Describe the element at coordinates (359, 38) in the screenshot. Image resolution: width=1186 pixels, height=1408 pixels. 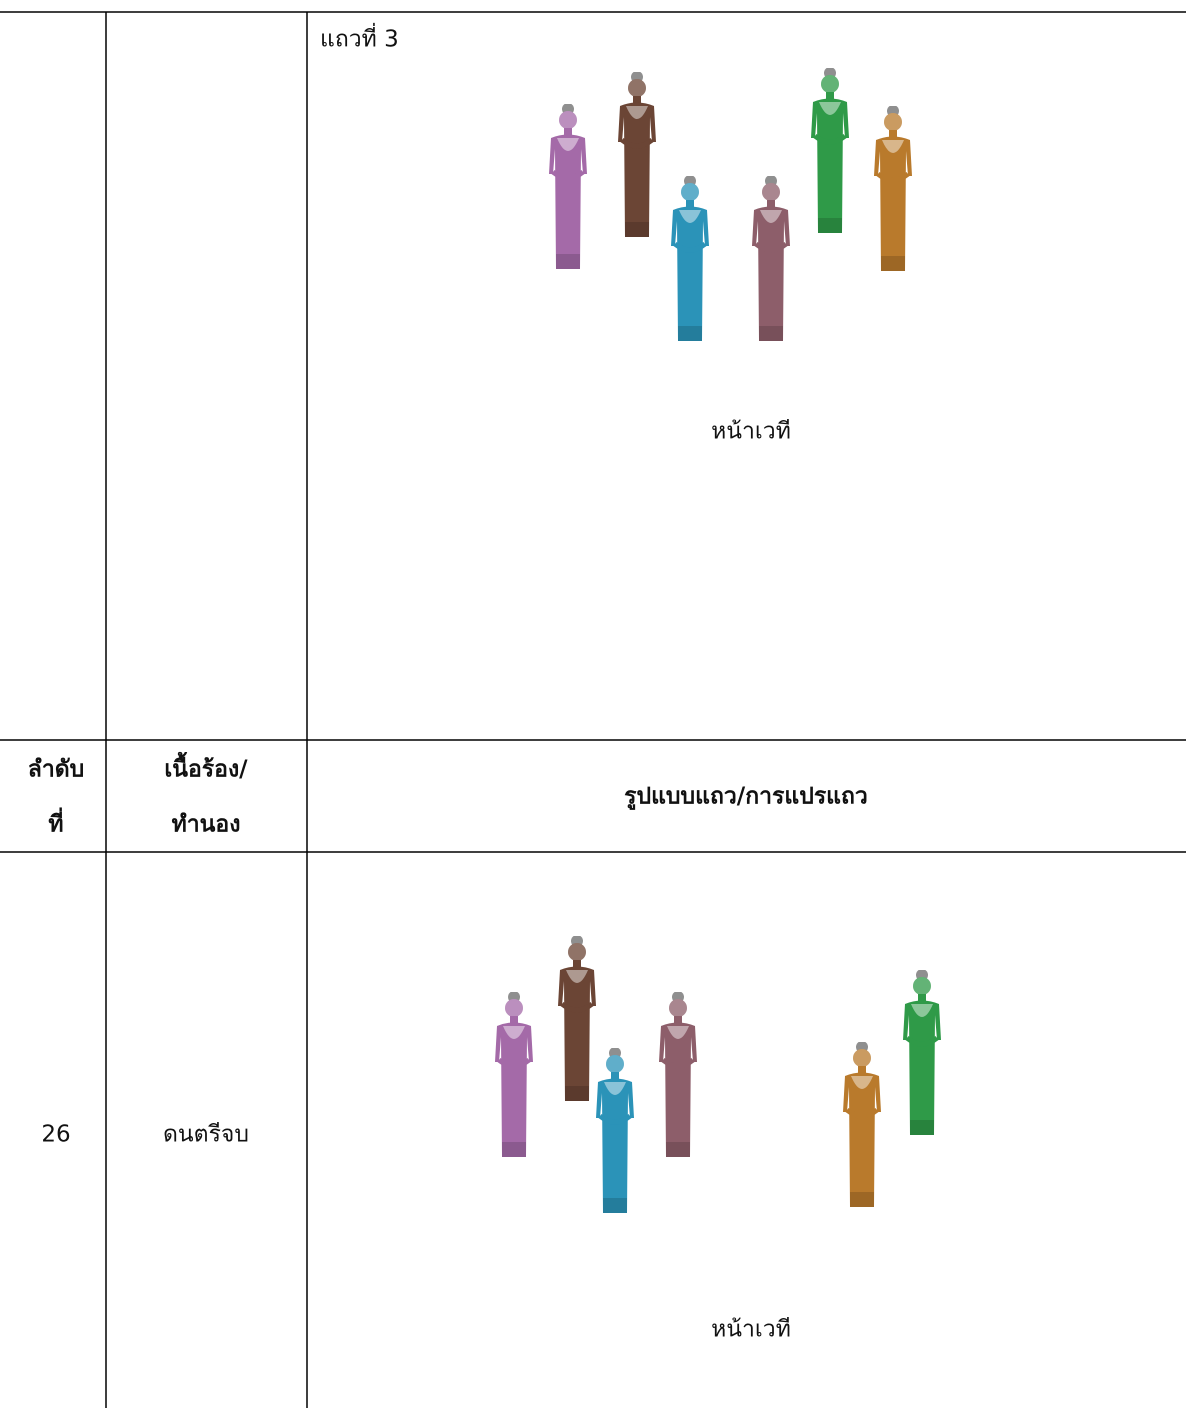
I see `formation-label: แถวที่ 3` at that location.